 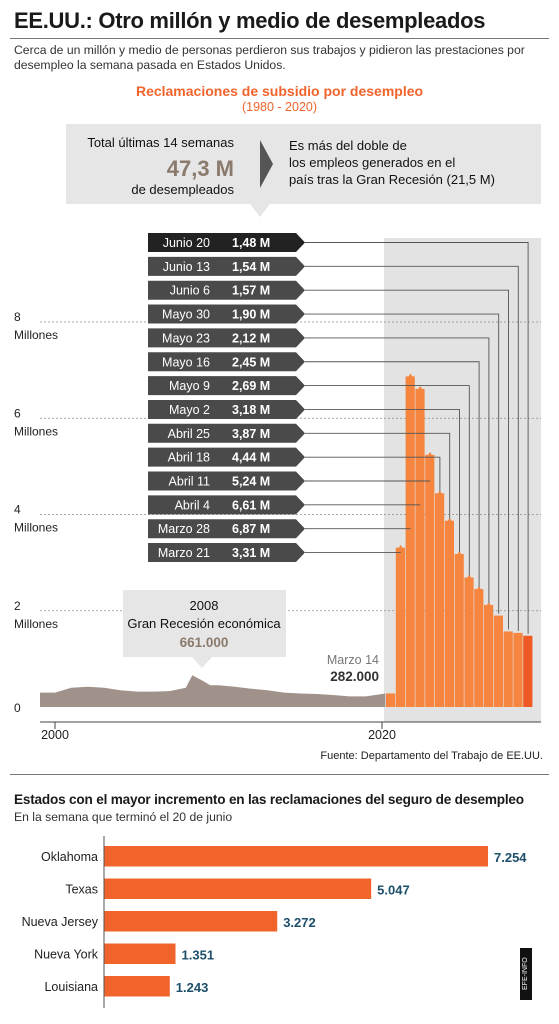 I want to click on week-value: 3,87 M, so click(x=251, y=434).